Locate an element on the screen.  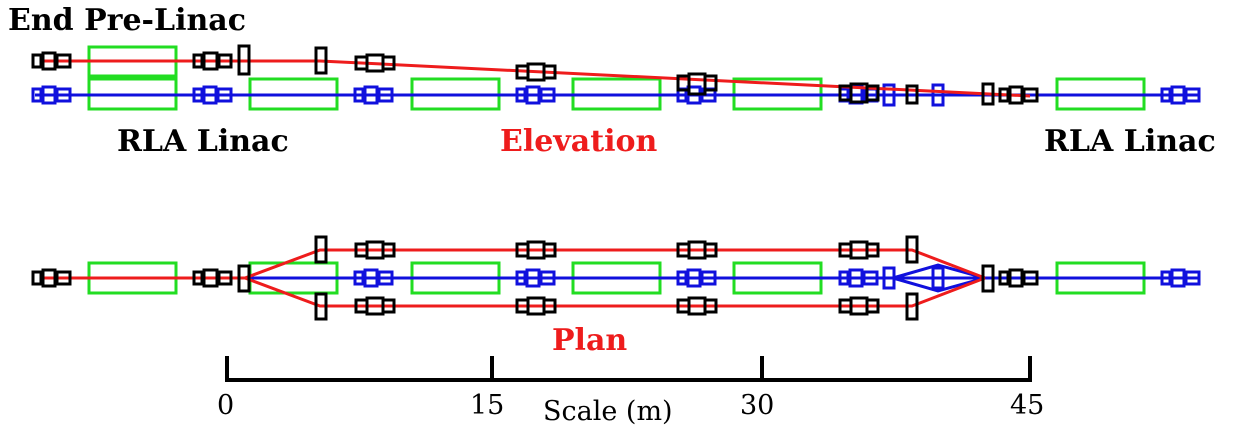
scale-tick-label: 0 is located at coordinates (225, 405).